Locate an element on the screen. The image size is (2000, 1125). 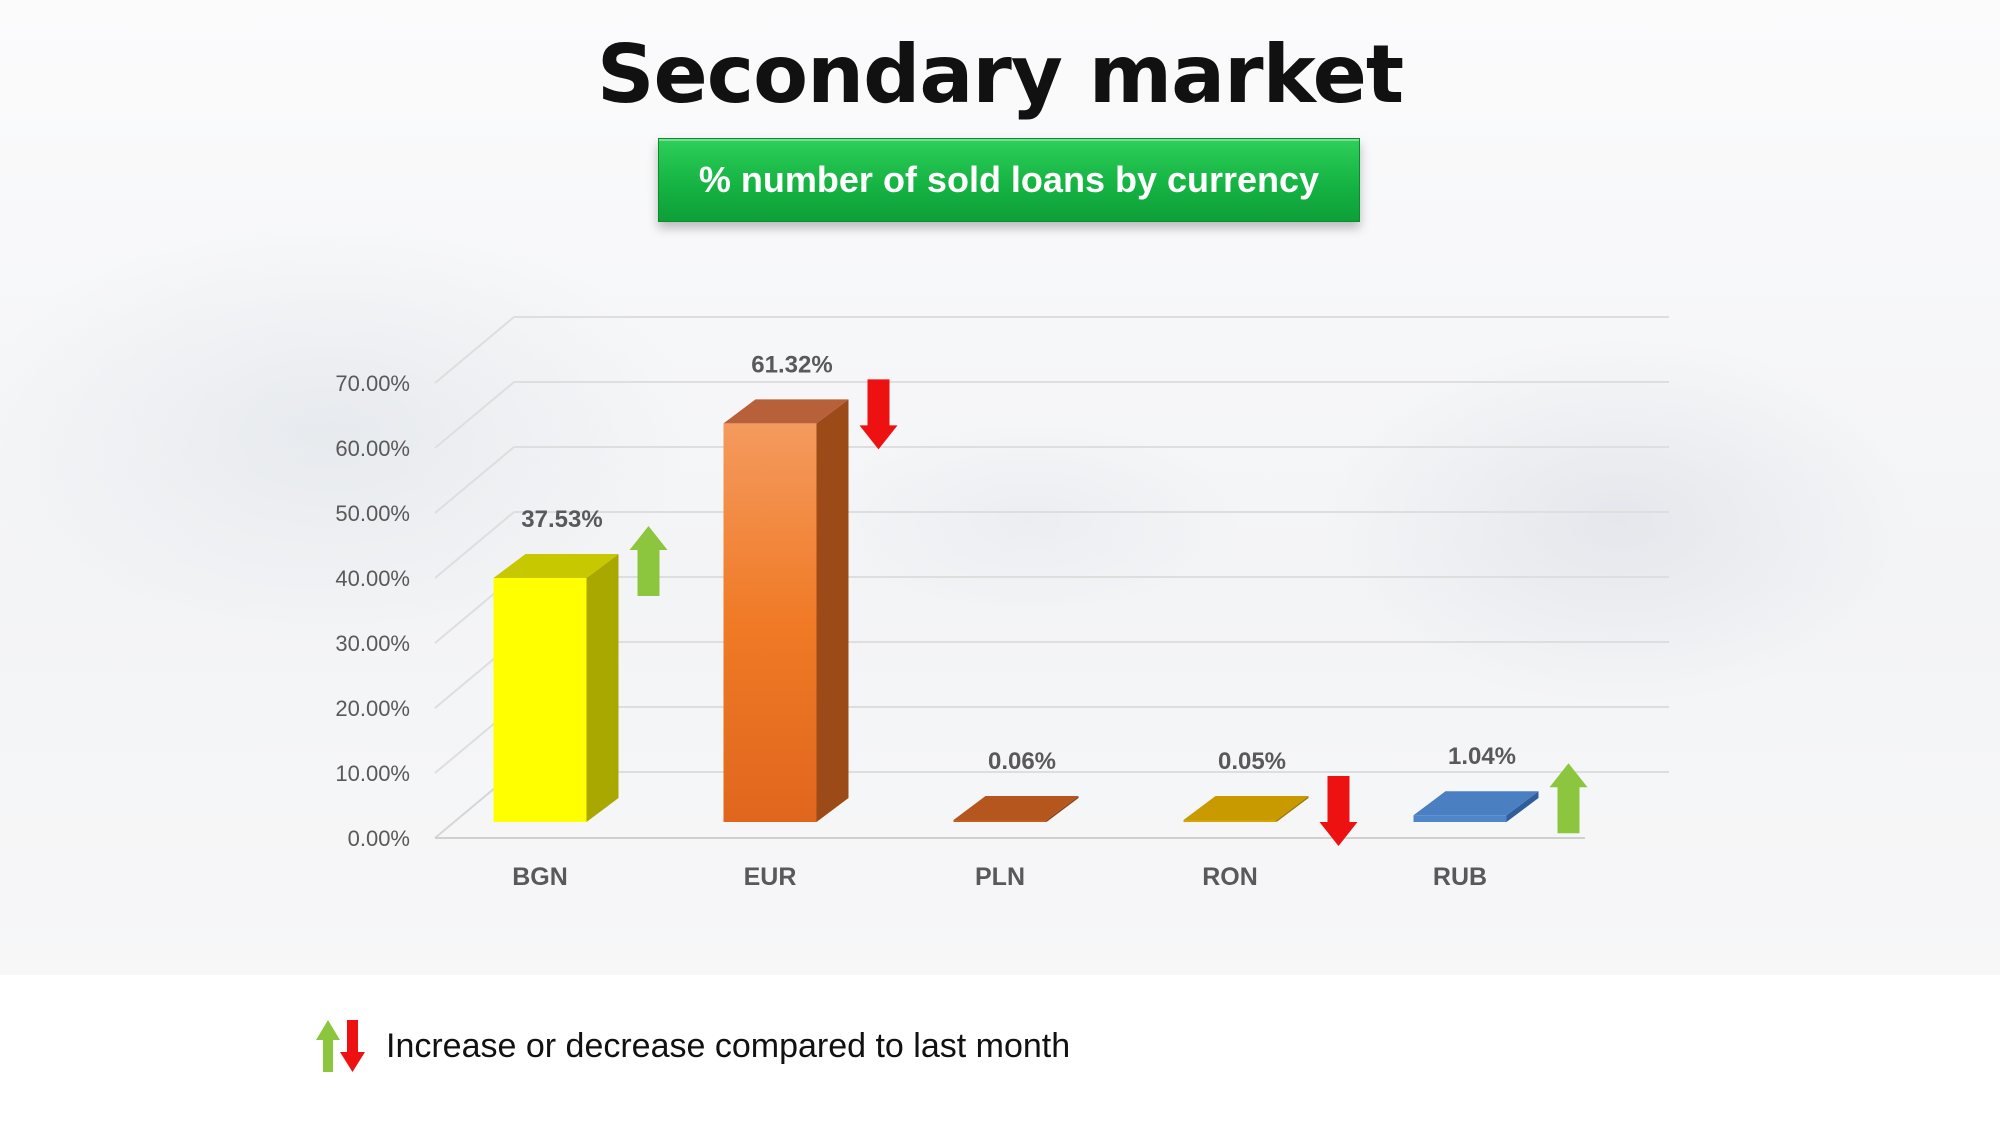
bar-rub-top is located at coordinates (1476, 803).